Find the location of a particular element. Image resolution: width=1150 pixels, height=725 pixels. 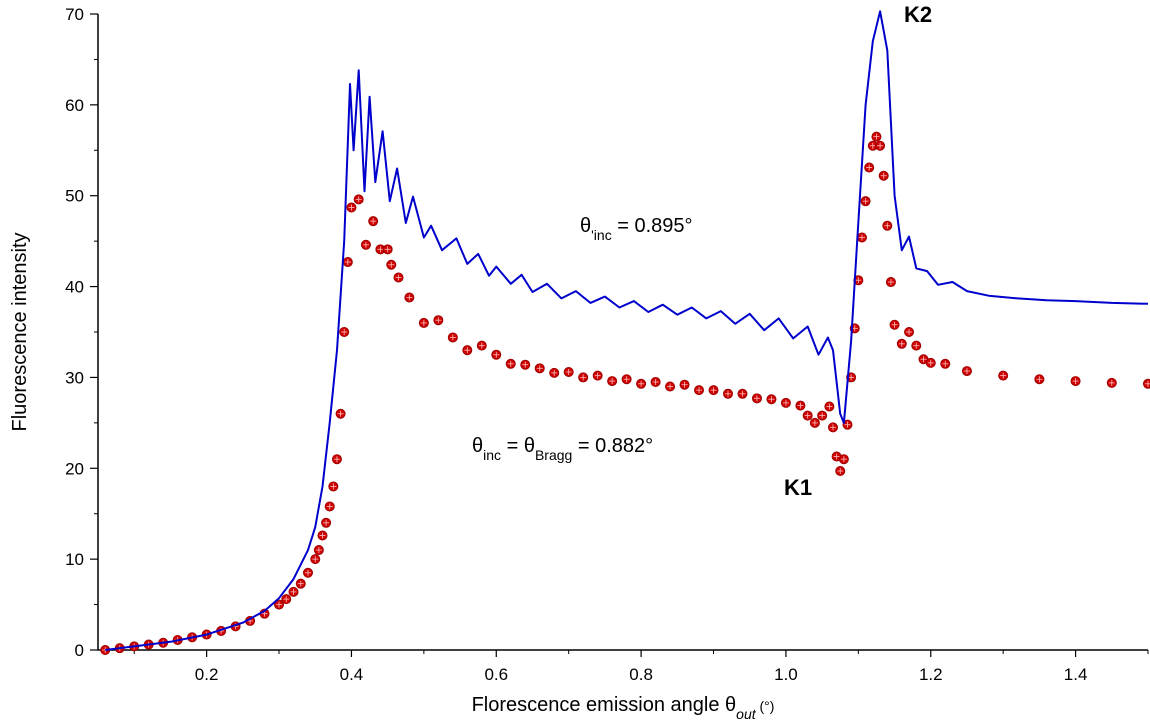

blue-label-value: = 0.895° is located at coordinates (652, 226).